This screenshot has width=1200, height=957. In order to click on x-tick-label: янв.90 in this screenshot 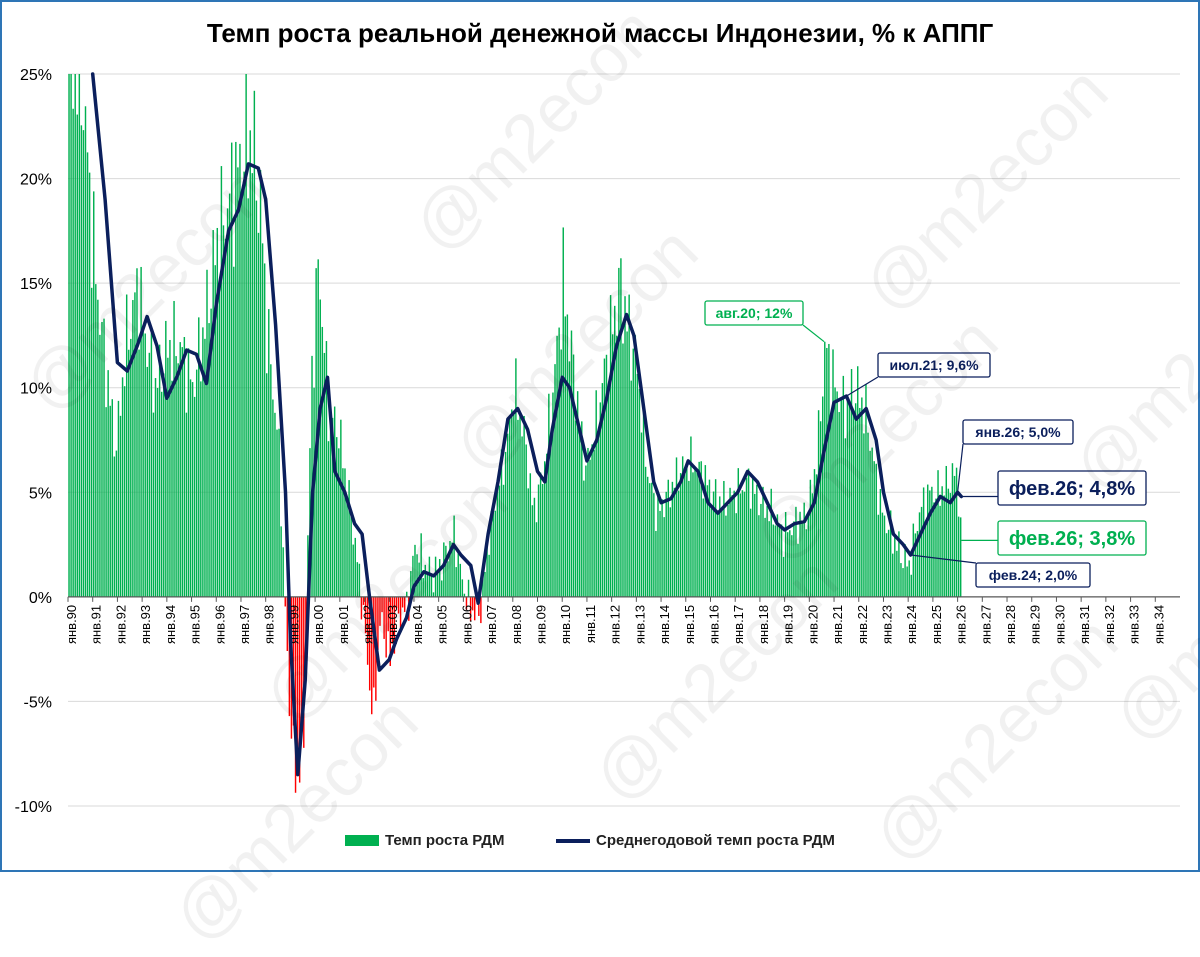, I will do `click(71, 624)`.